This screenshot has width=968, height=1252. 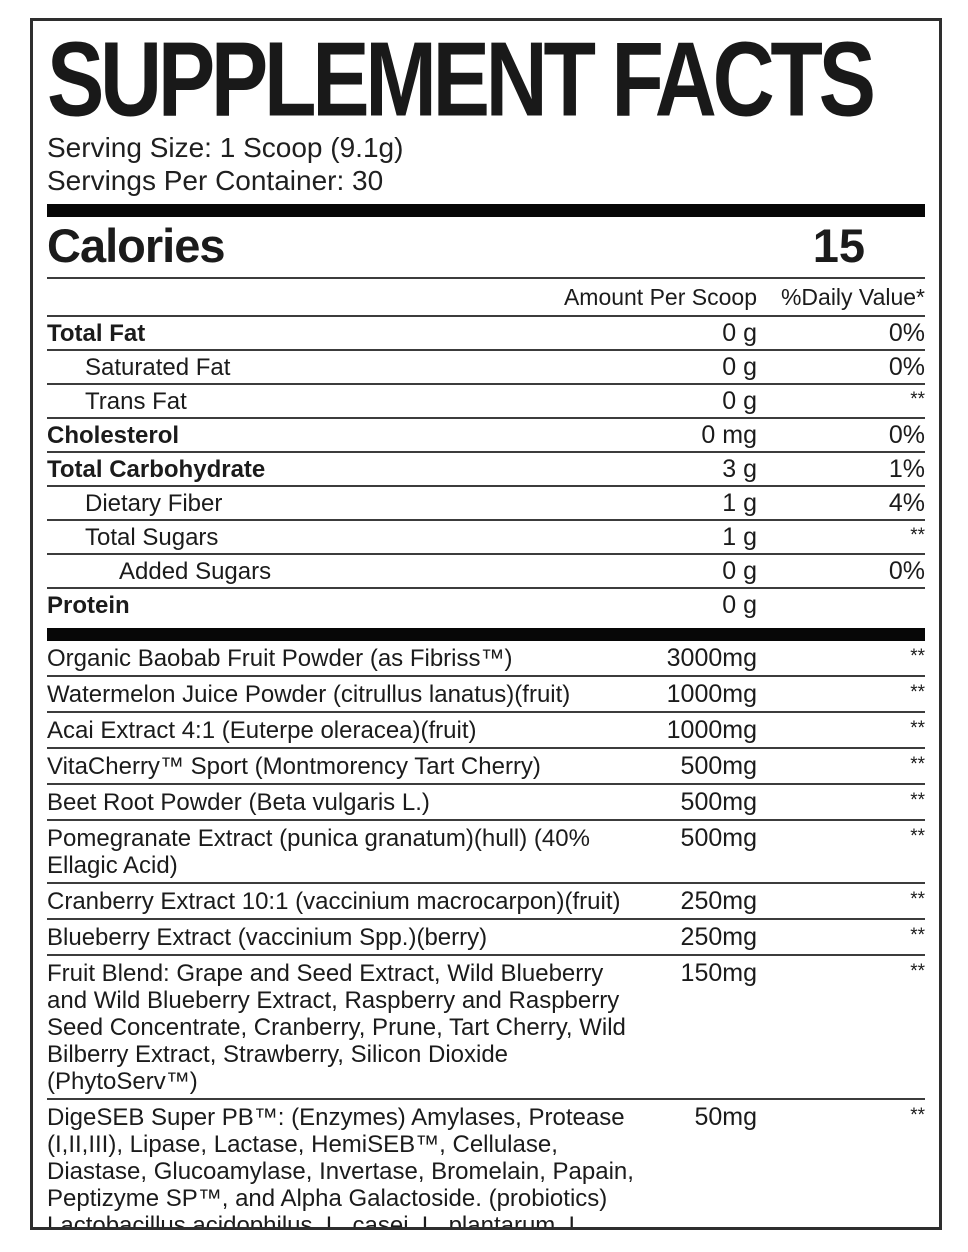 I want to click on nutrient-row: Total Sugars 1 g **, so click(x=486, y=538).